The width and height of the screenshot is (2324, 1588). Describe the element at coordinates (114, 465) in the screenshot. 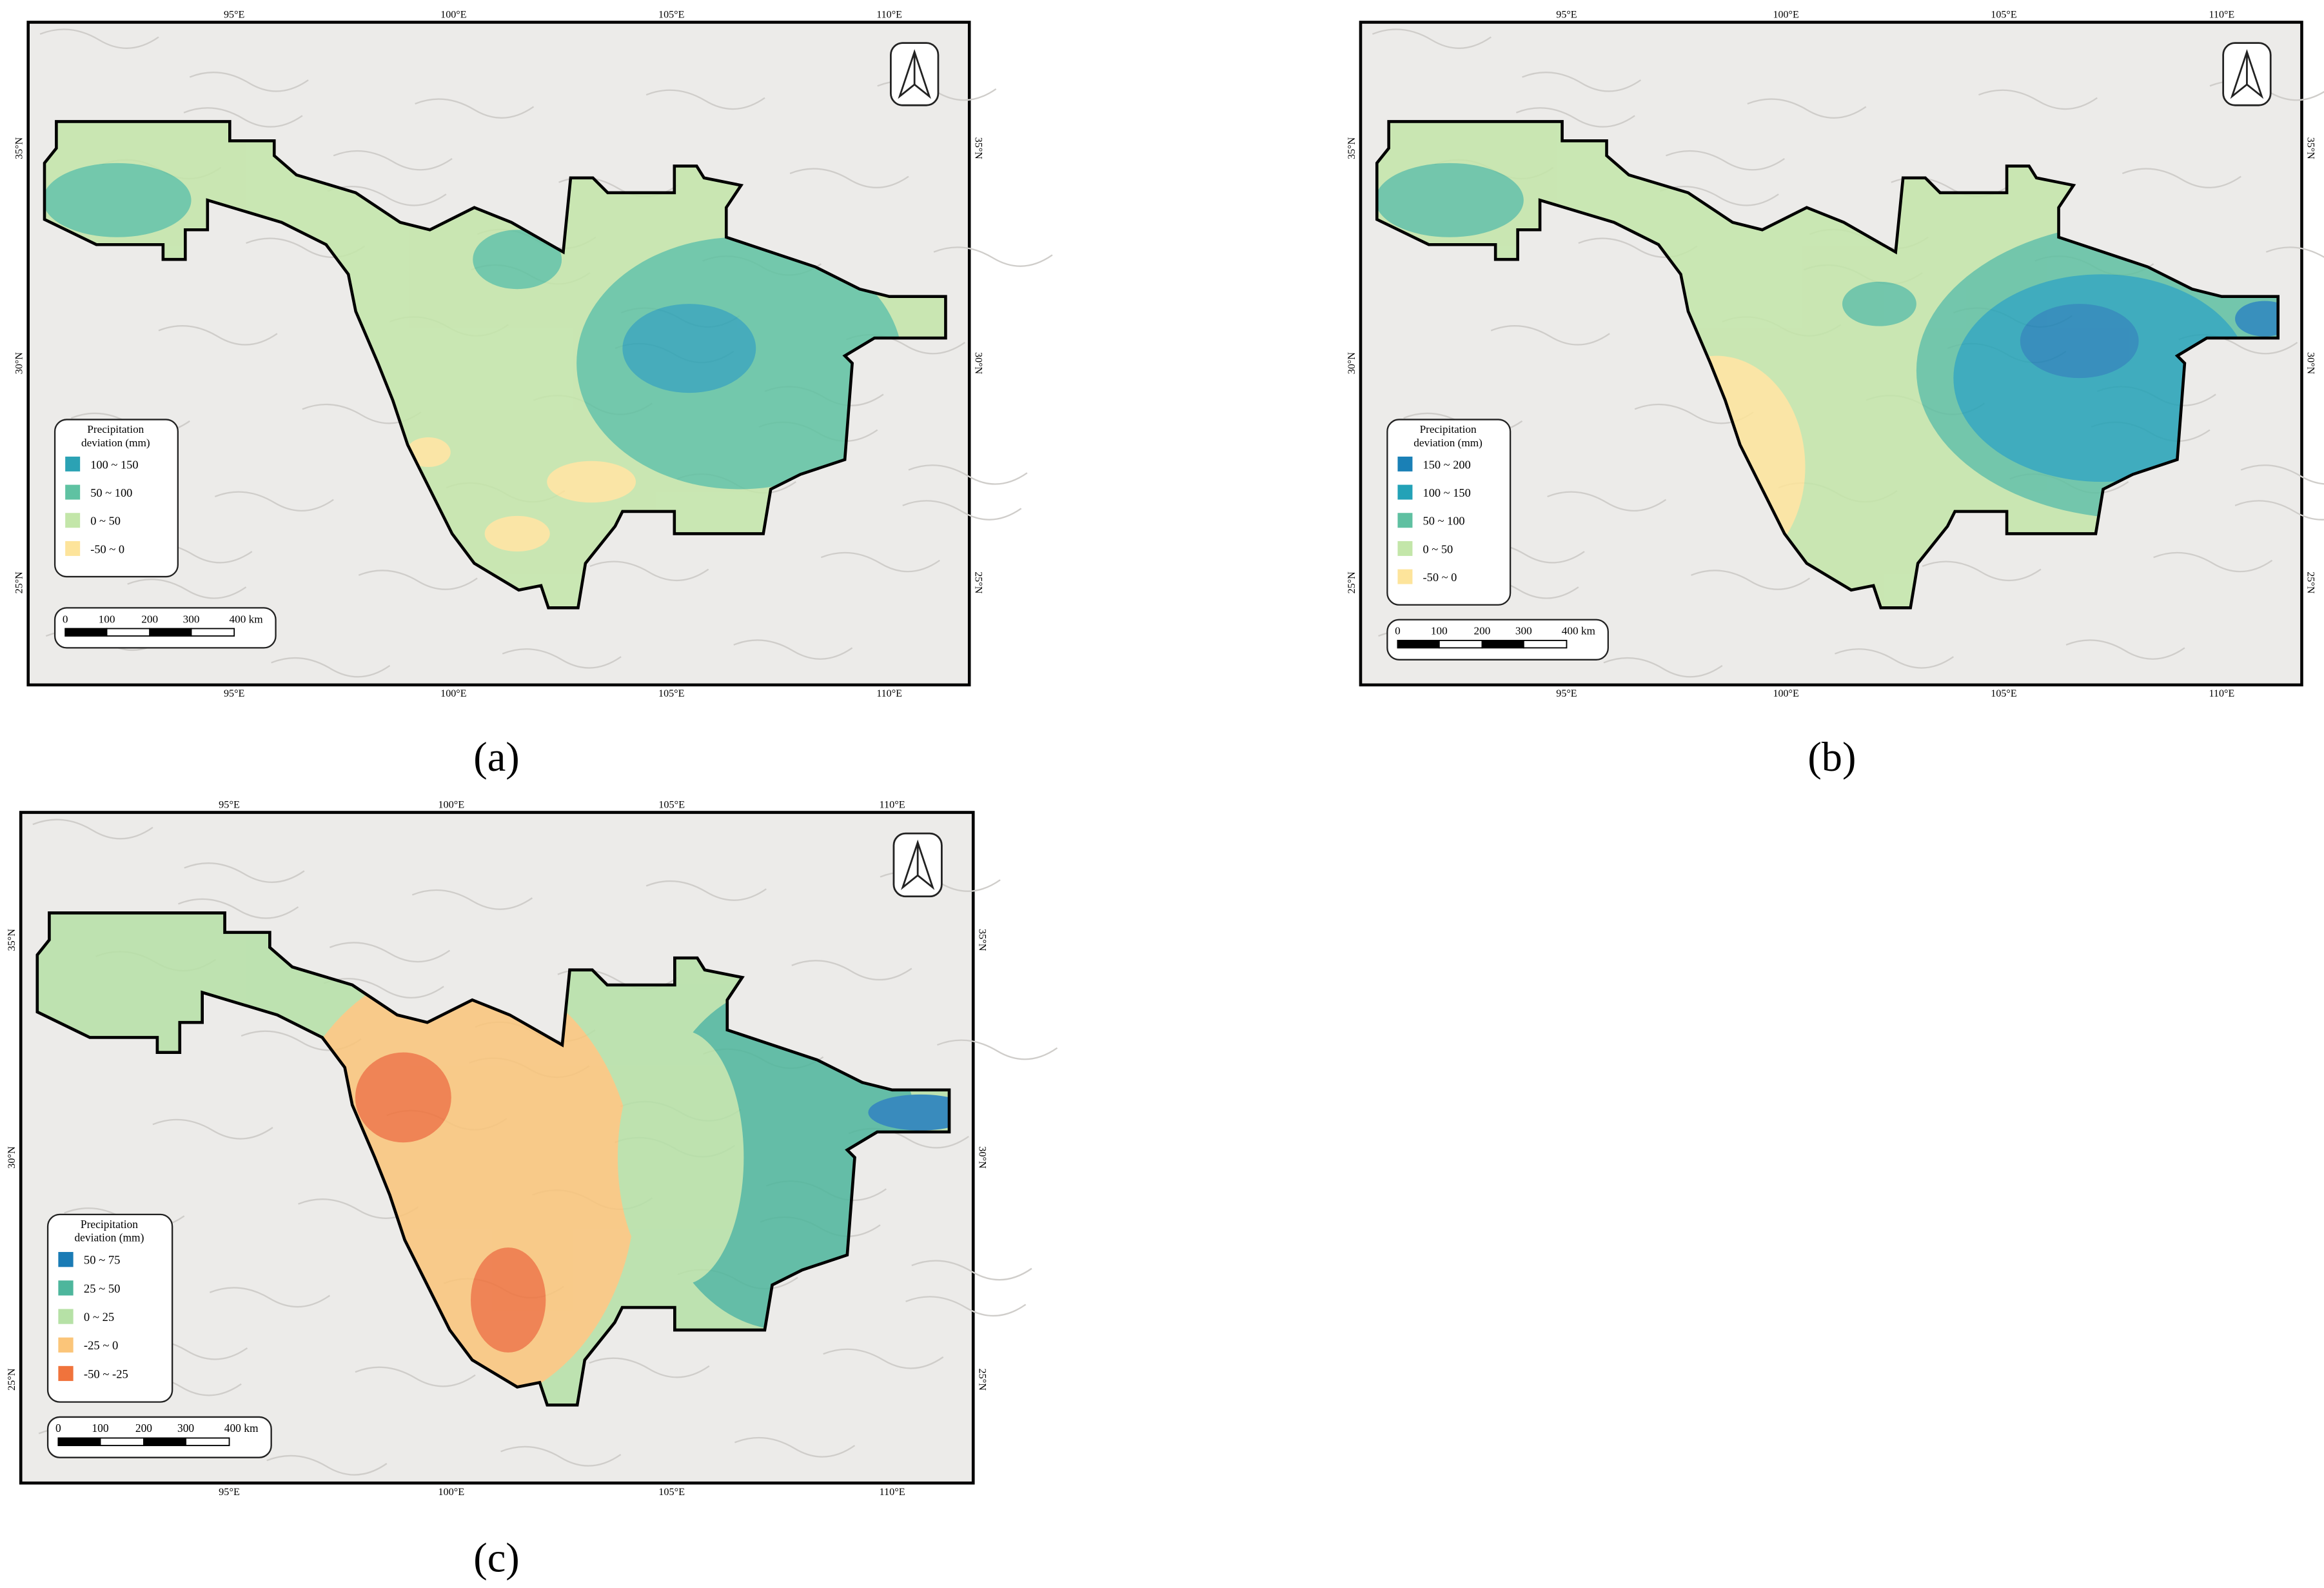

I see `legend-label: 100 ~ 150` at that location.